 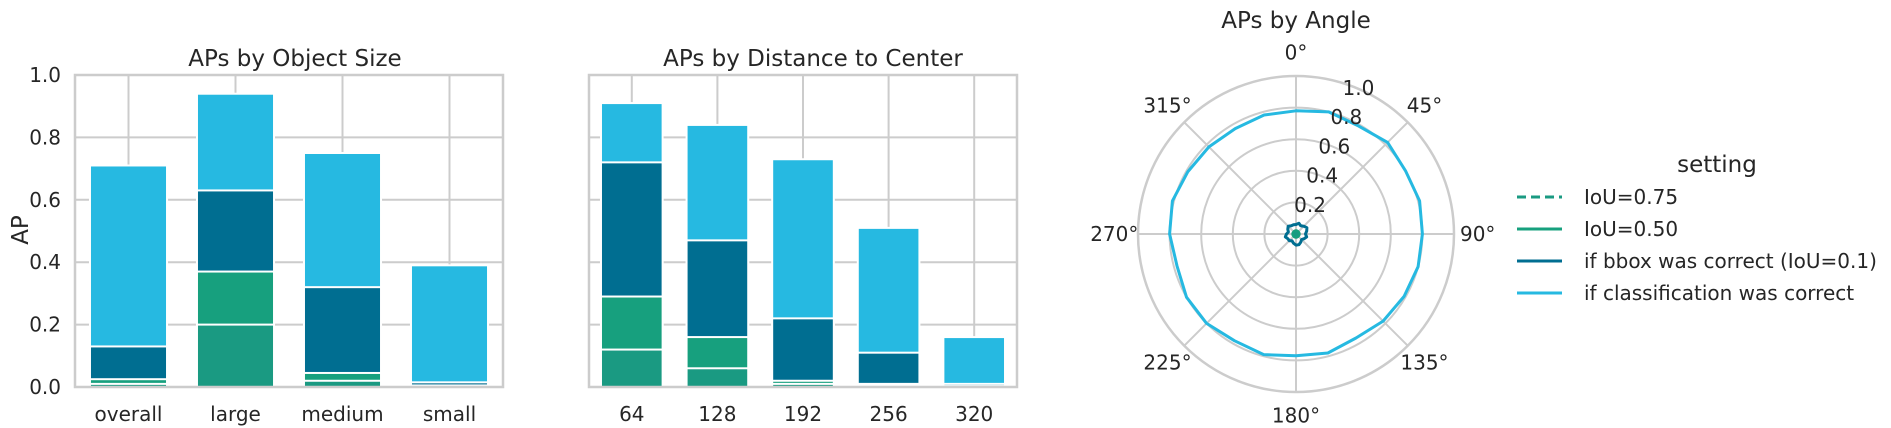 What do you see at coordinates (631, 414) in the screenshot?
I see `x-tick-label: 64` at bounding box center [631, 414].